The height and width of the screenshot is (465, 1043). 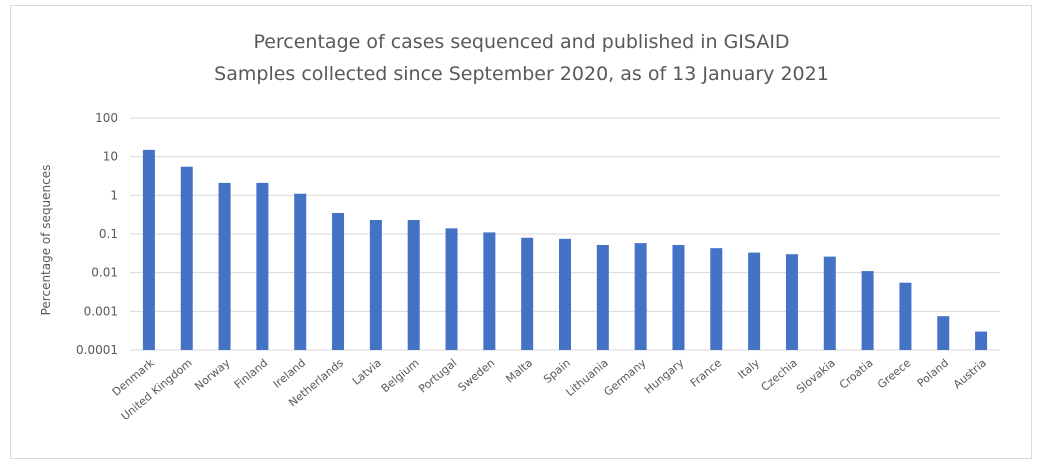 I want to click on bar-ireland, so click(x=300, y=271).